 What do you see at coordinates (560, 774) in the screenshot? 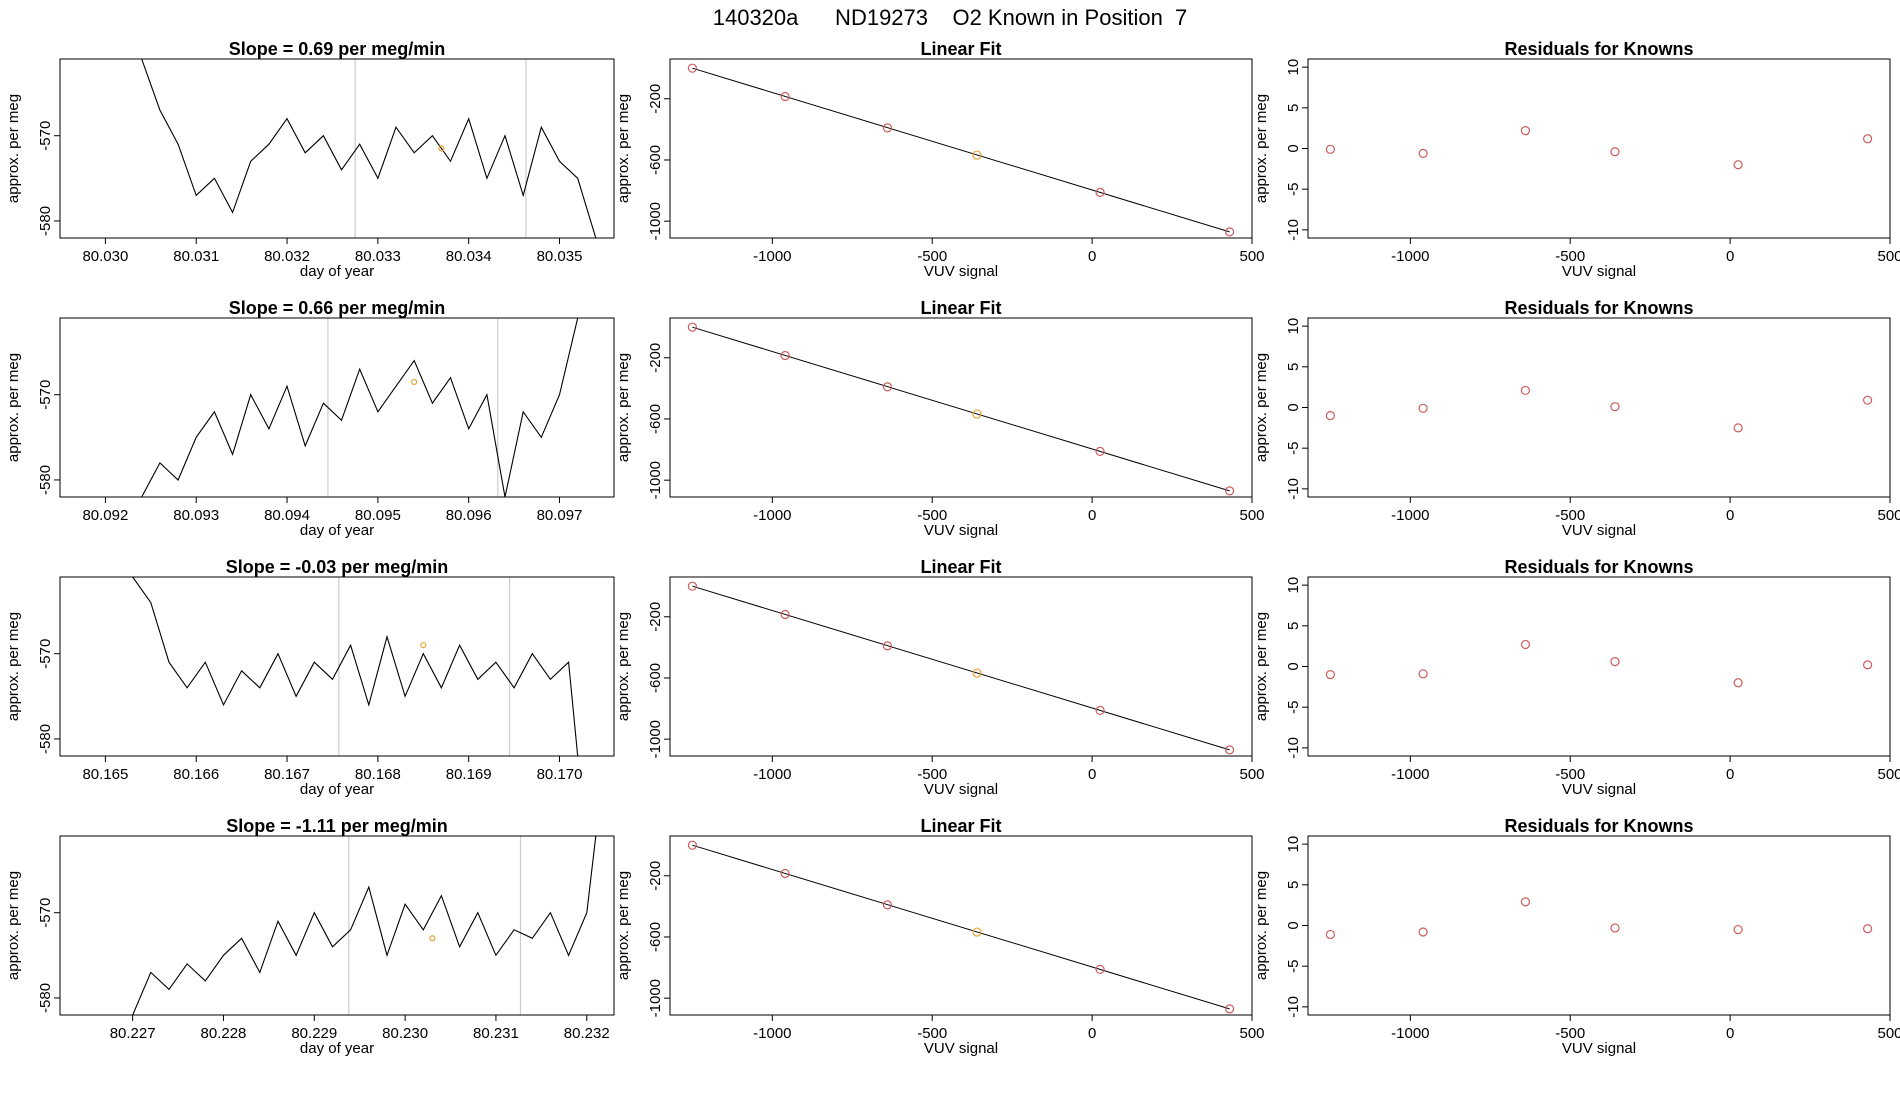
I see `x-tick-label: 80.170` at bounding box center [560, 774].